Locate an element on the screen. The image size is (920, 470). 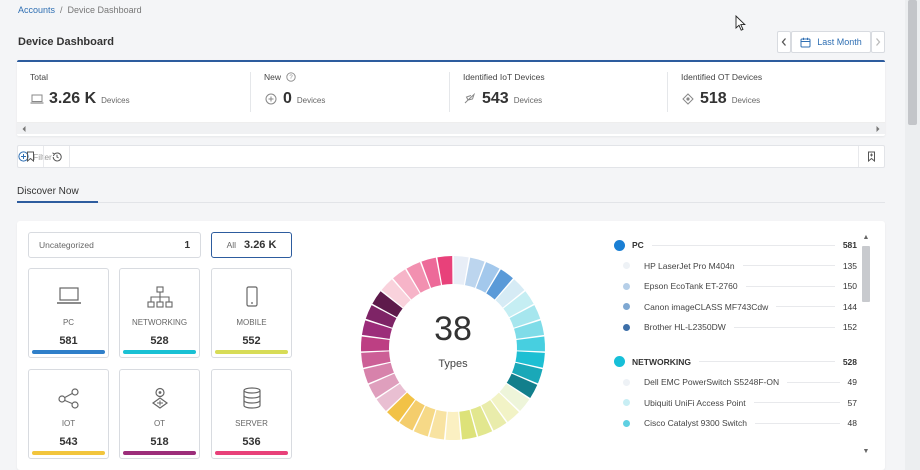
filter-input: Filter is located at coordinates (42, 156).